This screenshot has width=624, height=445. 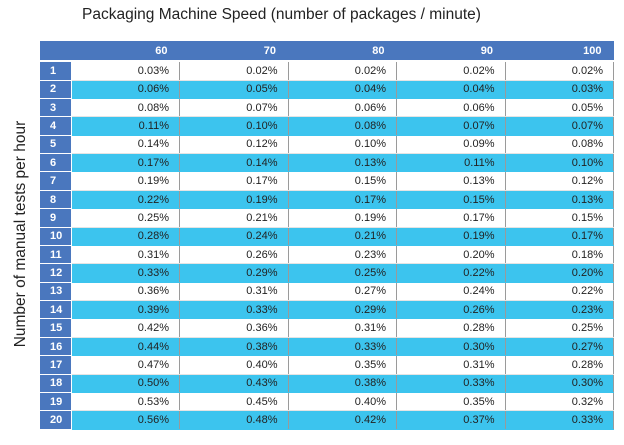 I want to click on row-axis-label-container: Number of manual tests per hour, so click(x=21, y=234).